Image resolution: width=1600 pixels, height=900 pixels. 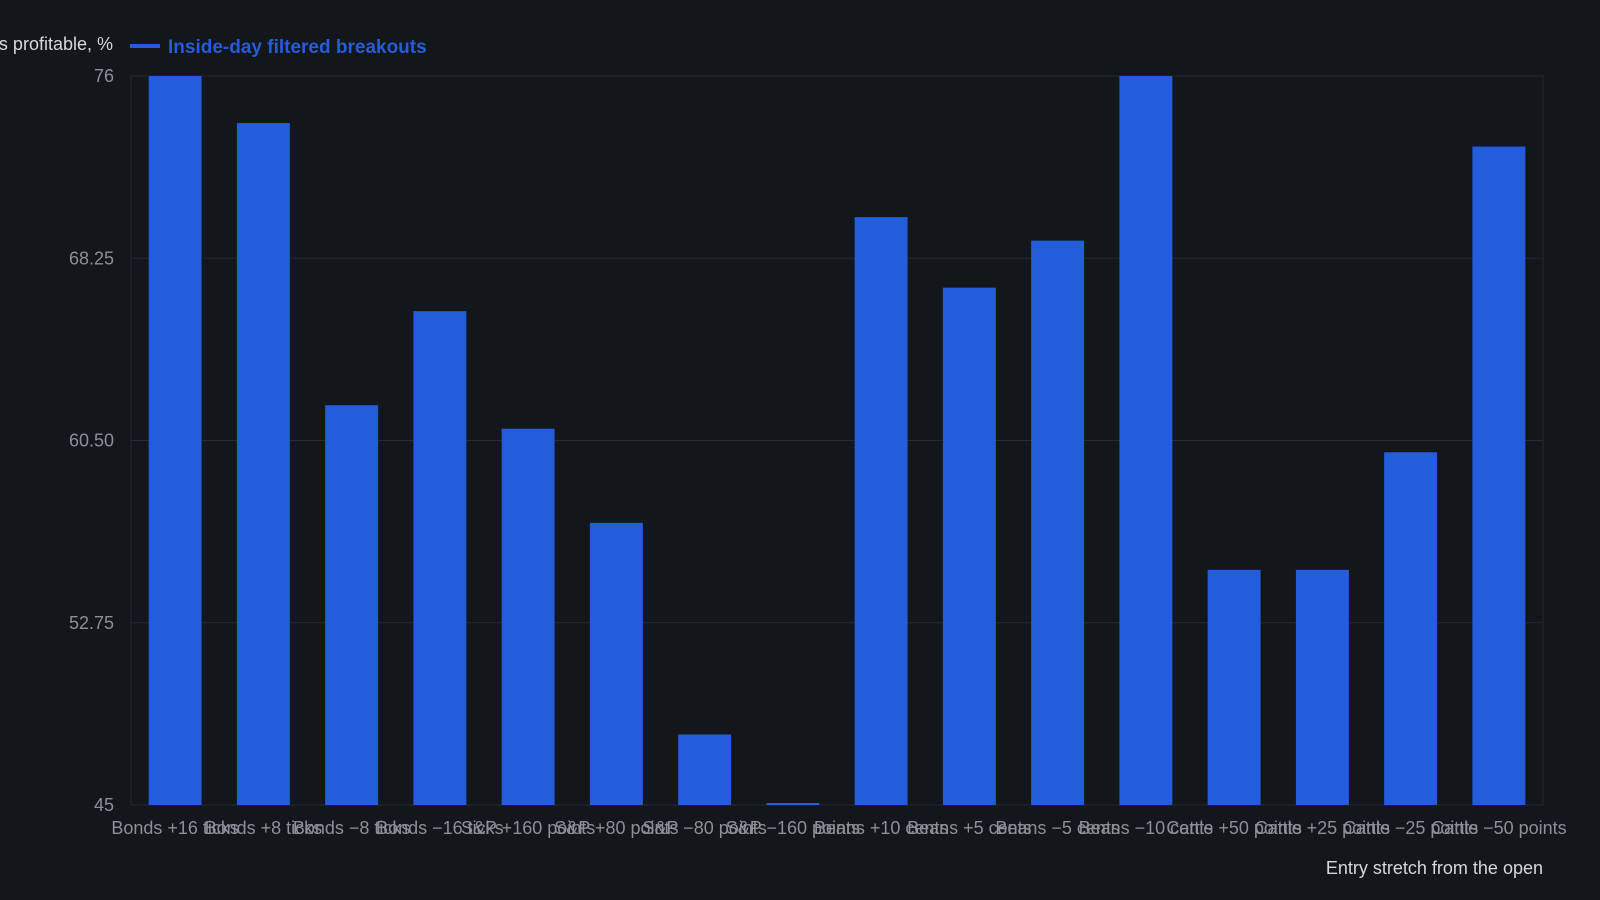 I want to click on x-tick-label: Beans +5 cents, so click(x=969, y=828).